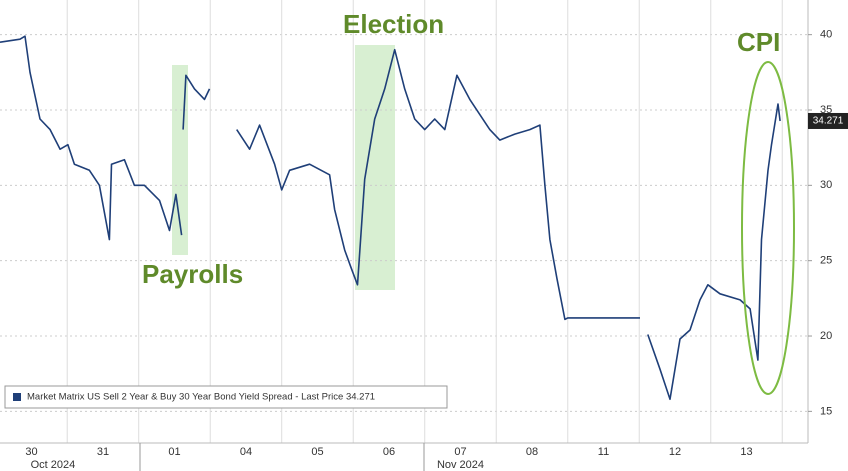 The width and height of the screenshot is (848, 471). I want to click on x-tick-label: 07, so click(460, 452).